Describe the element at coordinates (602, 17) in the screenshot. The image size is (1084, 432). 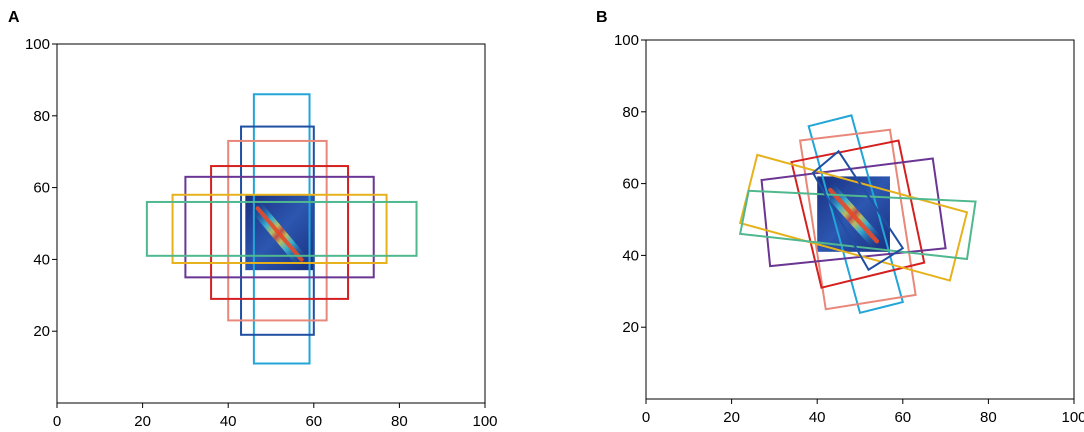
I see `panel-label-b: B` at that location.